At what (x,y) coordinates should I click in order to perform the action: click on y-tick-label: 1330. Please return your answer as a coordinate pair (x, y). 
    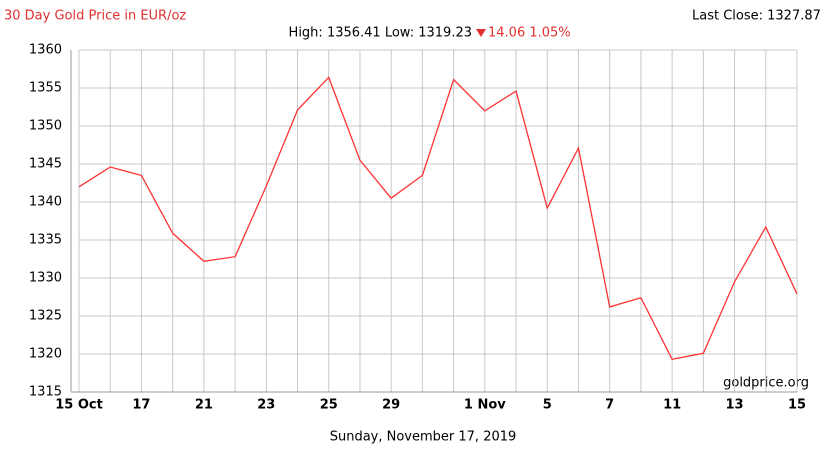
    Looking at the image, I should click on (45, 278).